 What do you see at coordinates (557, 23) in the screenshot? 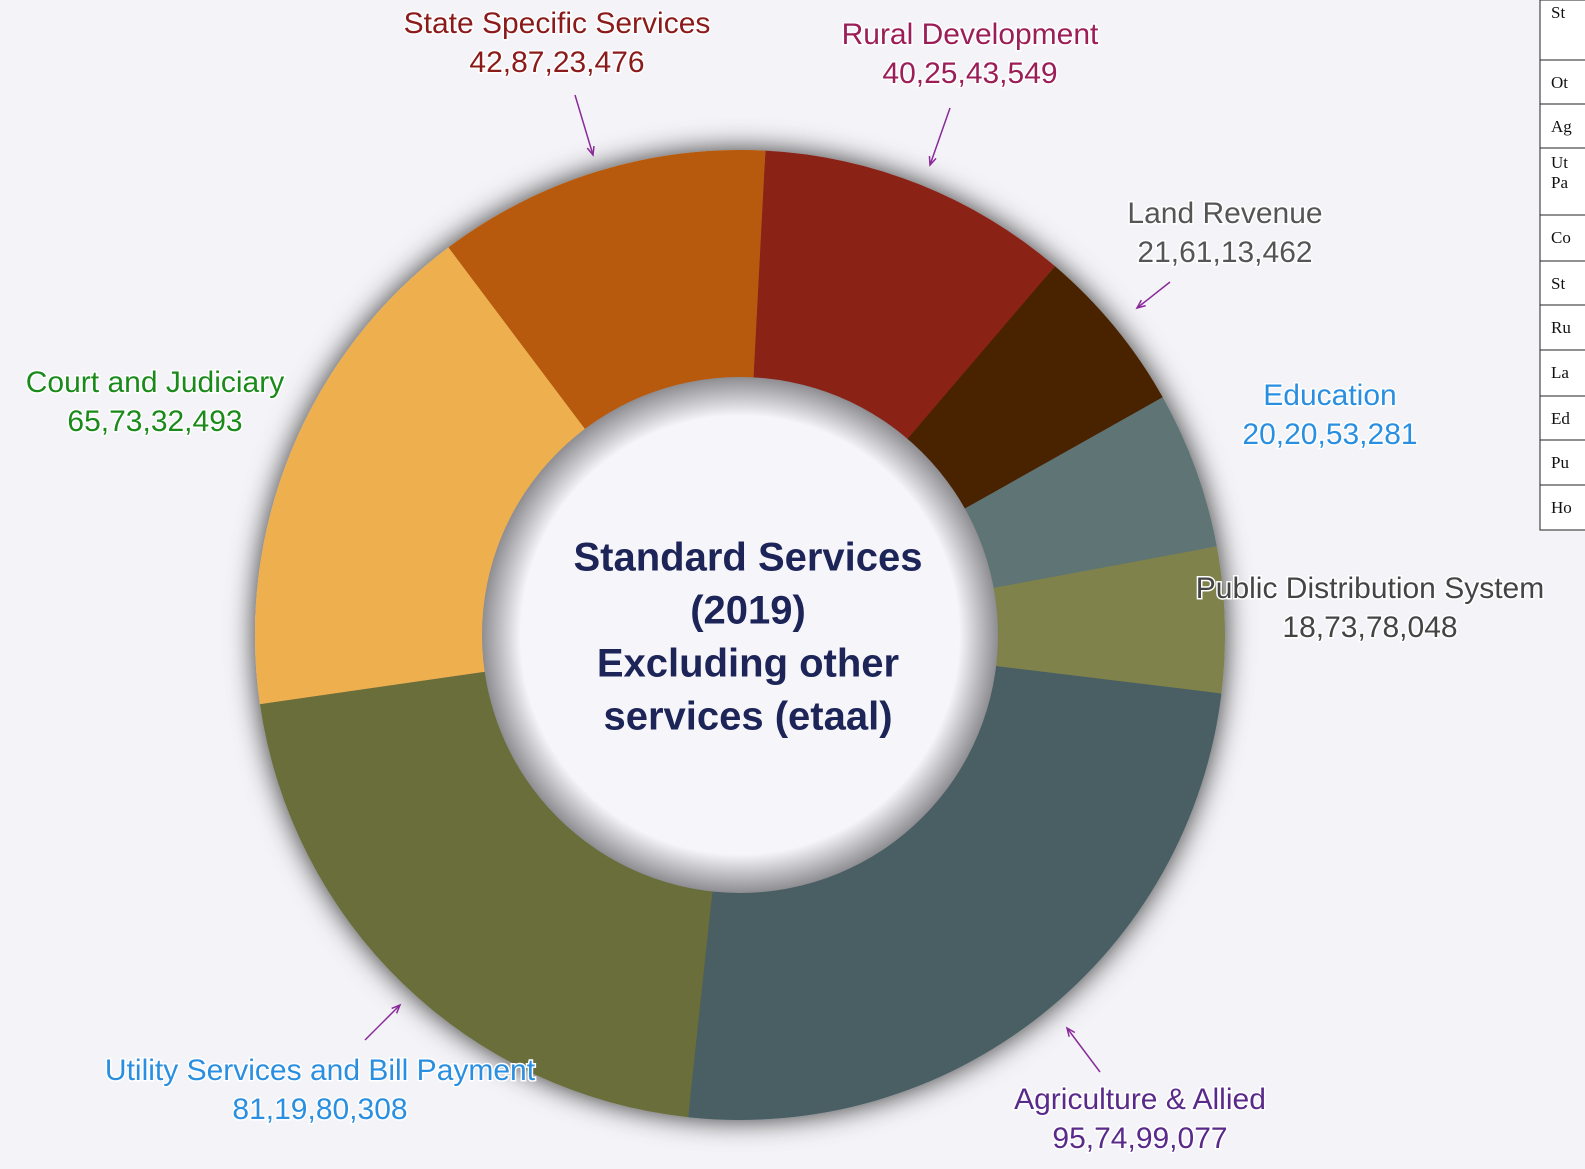
I see `slice-label: State Specific Services` at bounding box center [557, 23].